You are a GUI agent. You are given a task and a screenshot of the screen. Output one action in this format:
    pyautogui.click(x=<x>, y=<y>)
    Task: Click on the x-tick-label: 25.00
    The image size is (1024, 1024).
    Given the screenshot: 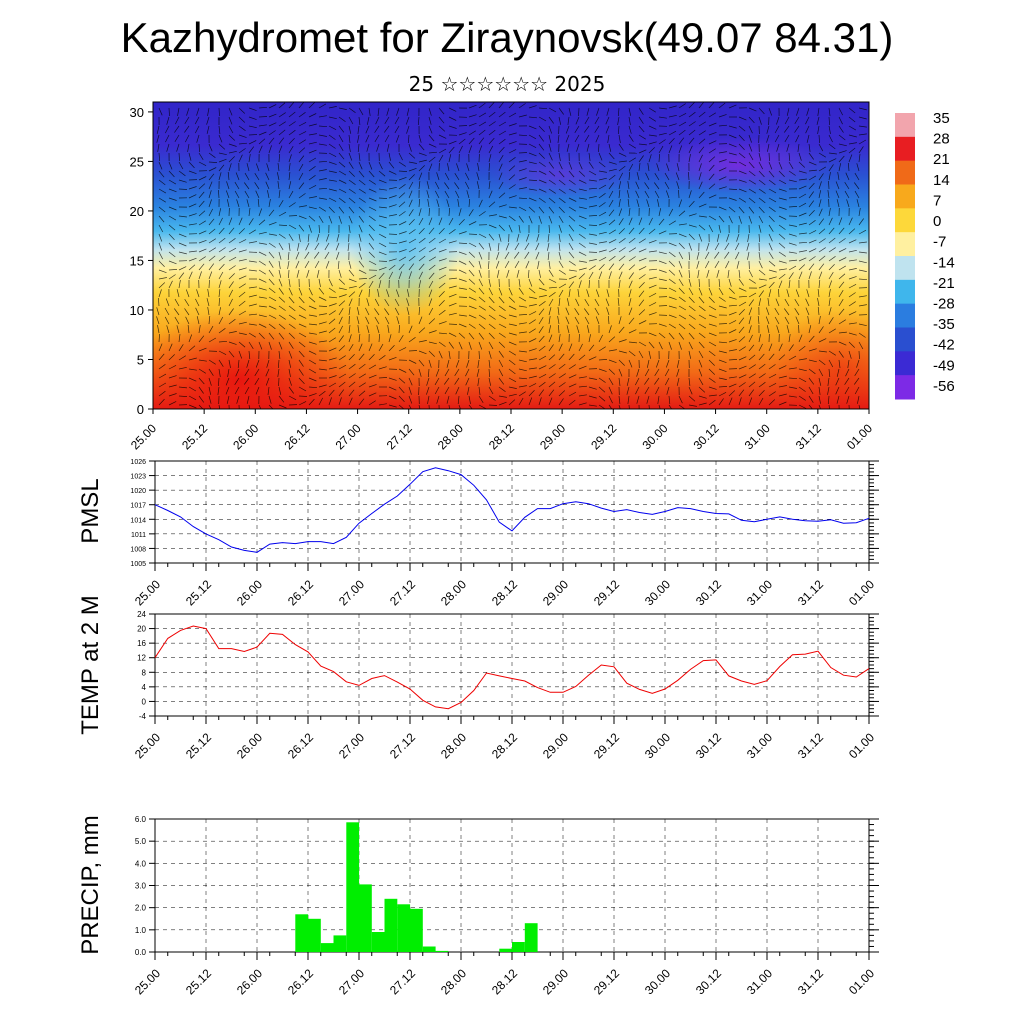 What is the action you would take?
    pyautogui.click(x=147, y=981)
    